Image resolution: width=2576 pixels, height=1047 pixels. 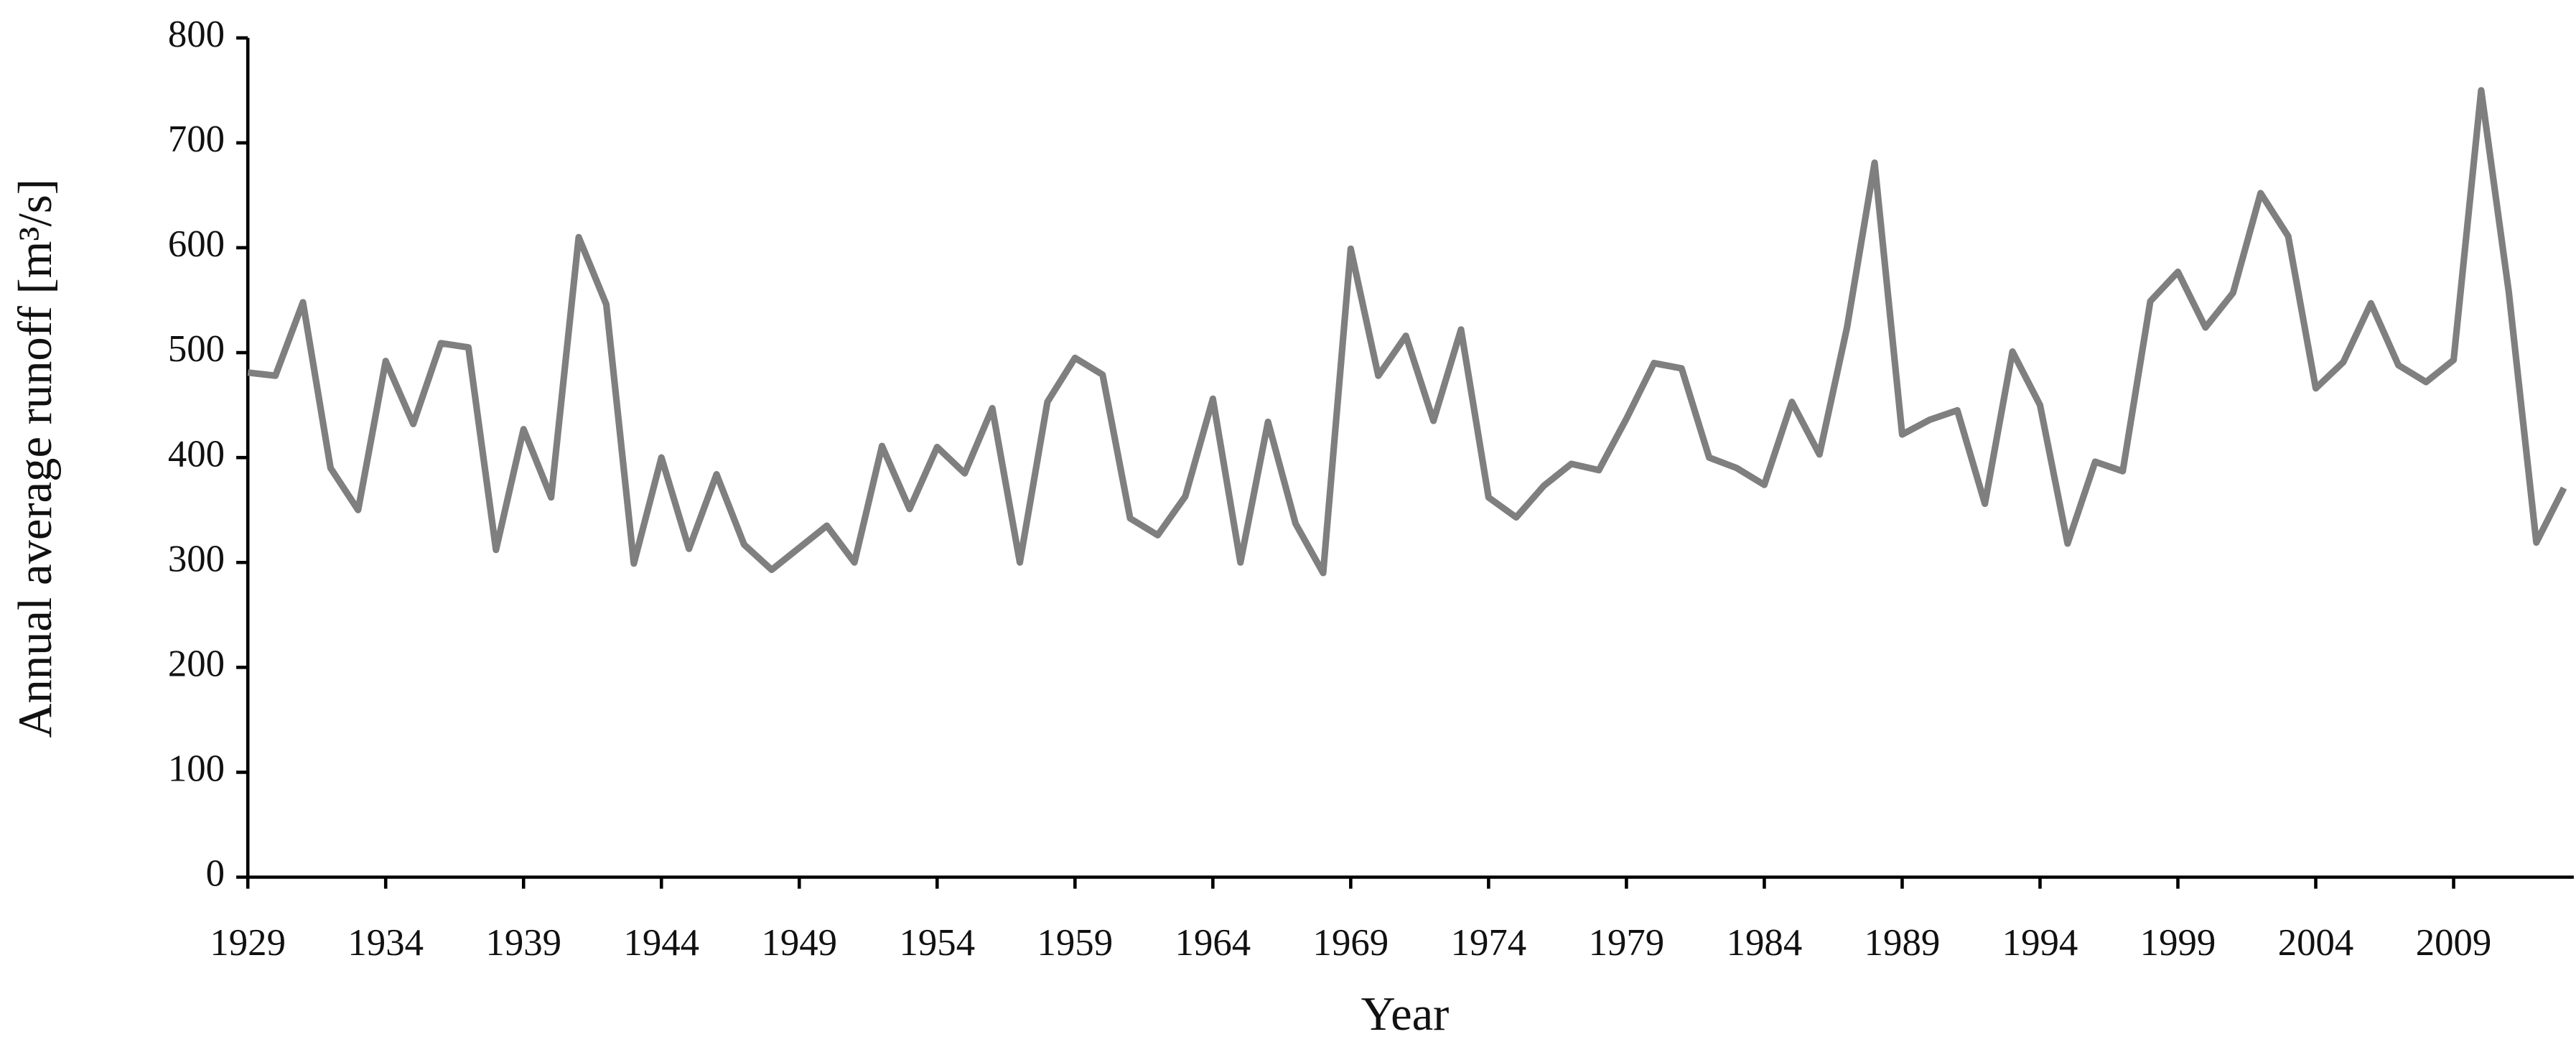 What do you see at coordinates (799, 943) in the screenshot?
I see `x-tick-label: 1949` at bounding box center [799, 943].